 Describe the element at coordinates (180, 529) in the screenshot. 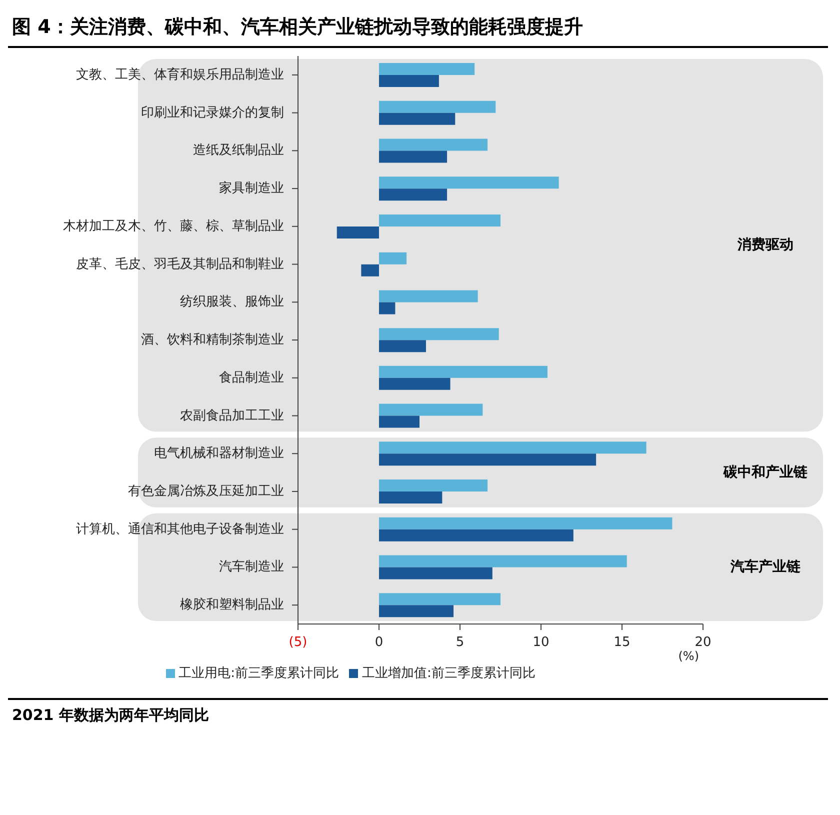

I see `y-tick-label: 计算机、通信和其他电子设备制造业` at that location.